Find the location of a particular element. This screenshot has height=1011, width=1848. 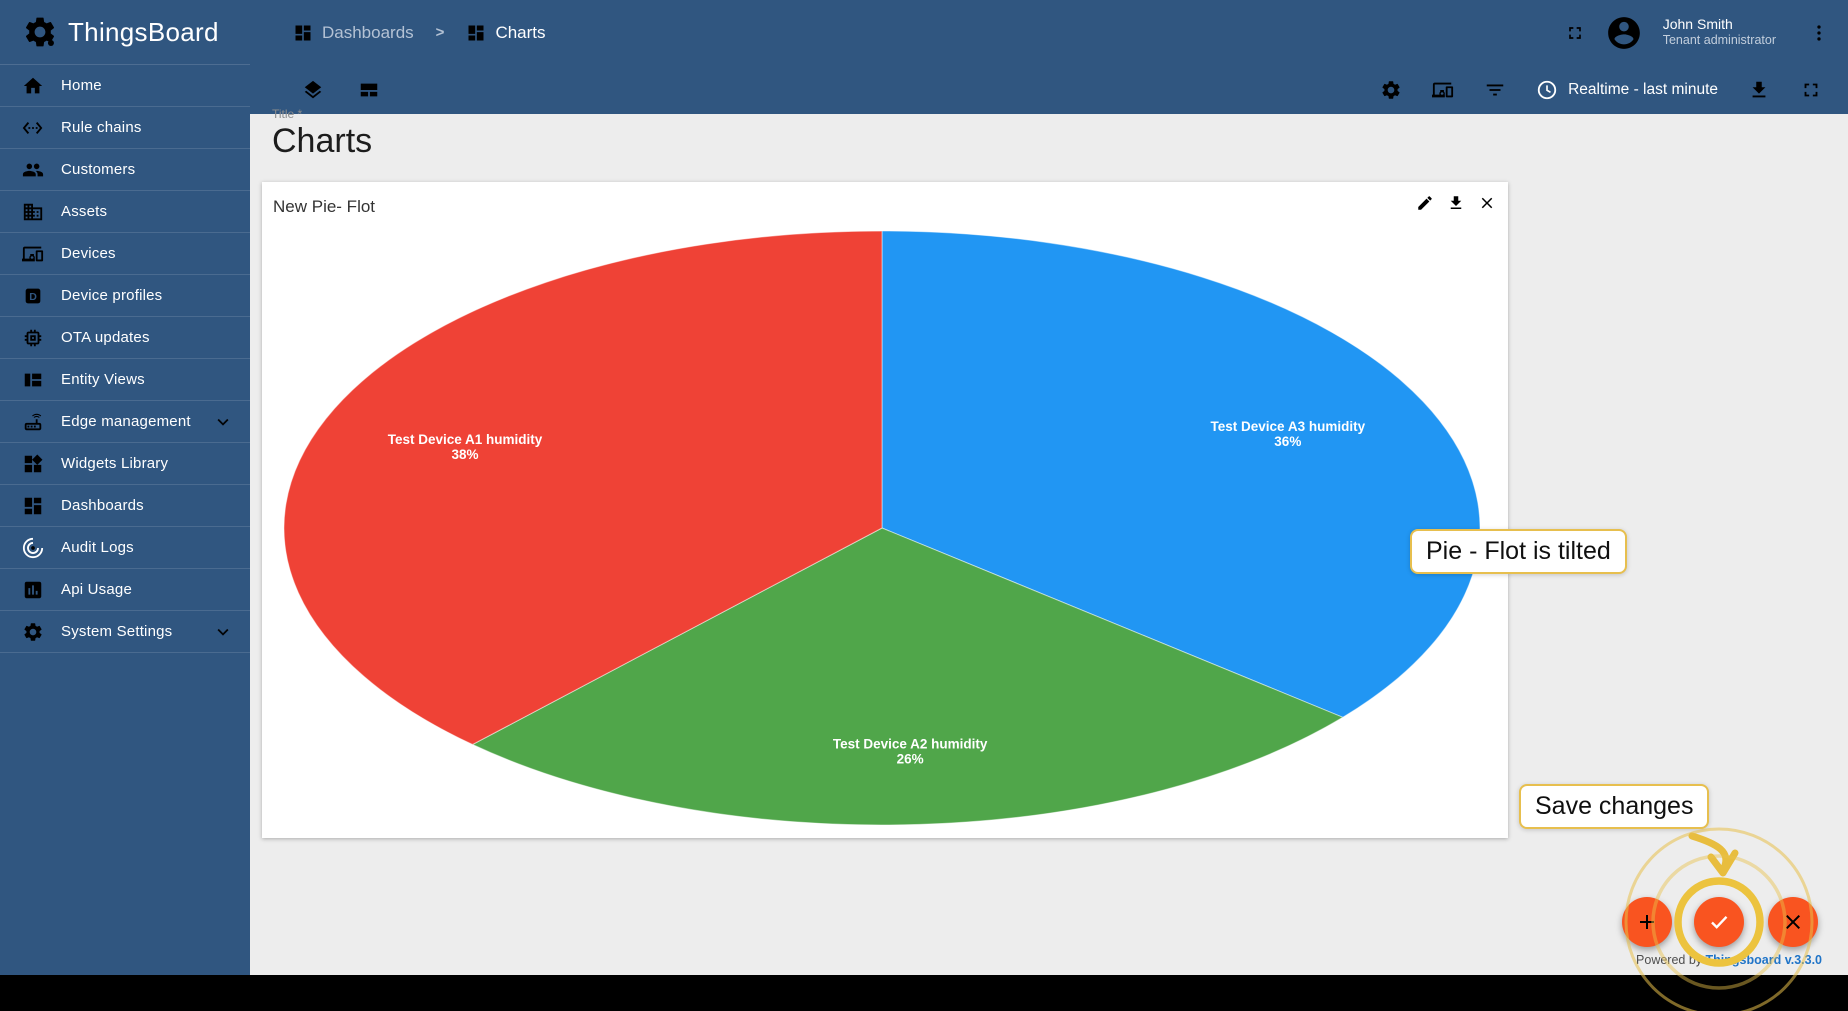

user-menu-button is located at coordinates (1819, 33).